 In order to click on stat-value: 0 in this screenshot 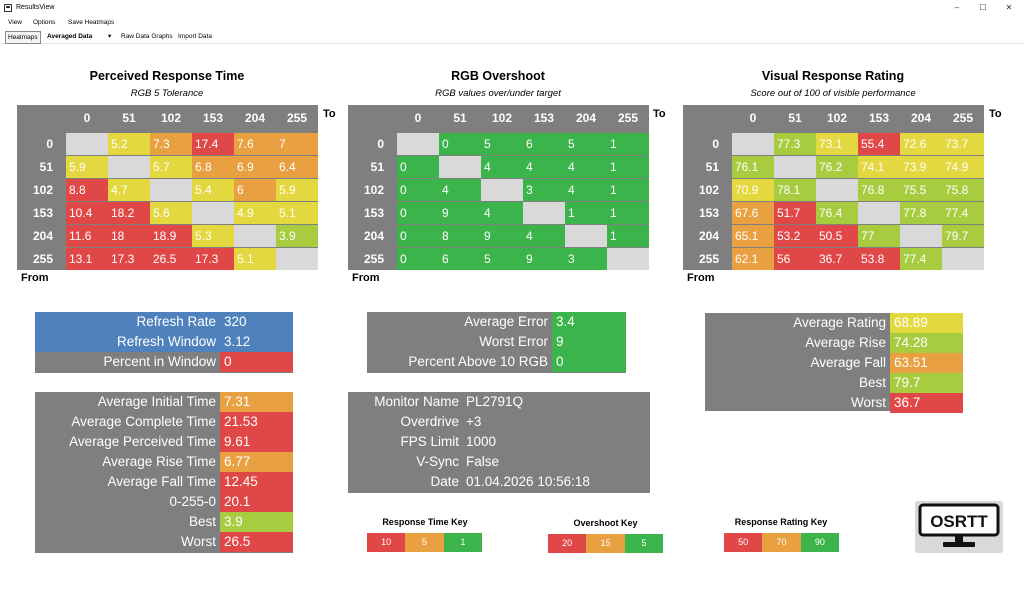, I will do `click(256, 362)`.